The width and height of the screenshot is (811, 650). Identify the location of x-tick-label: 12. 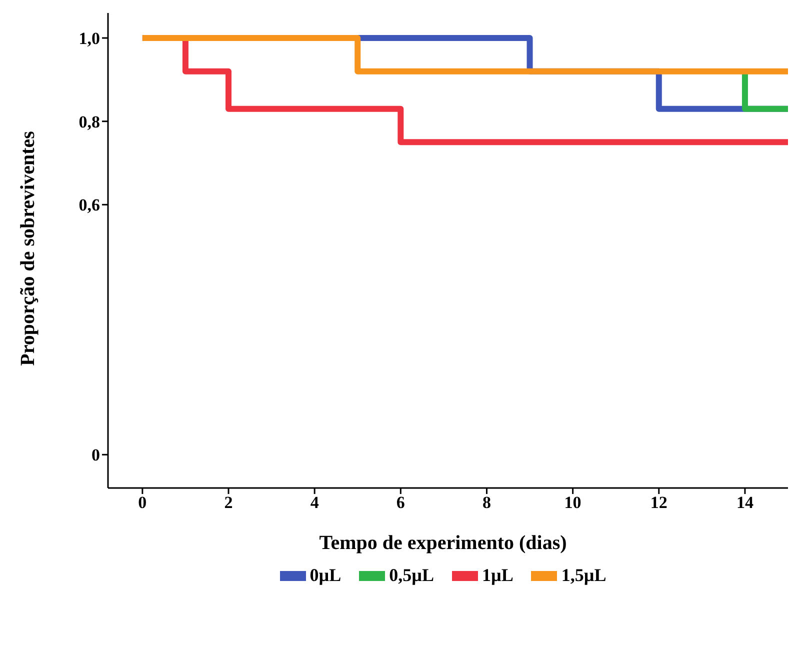
(659, 502).